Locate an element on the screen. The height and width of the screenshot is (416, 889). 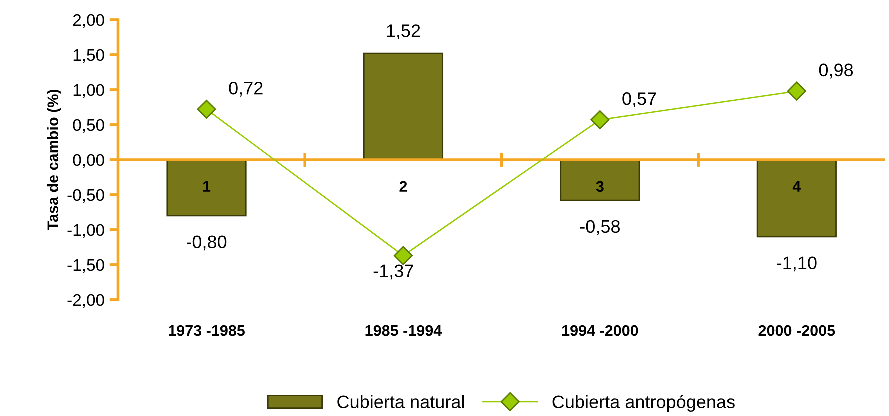
data-label: -0,80 is located at coordinates (206, 243).